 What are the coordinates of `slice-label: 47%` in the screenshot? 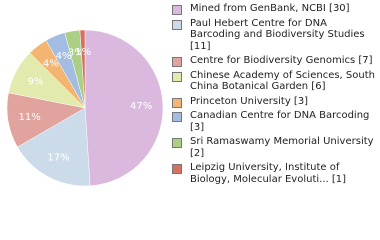 It's located at (141, 106).